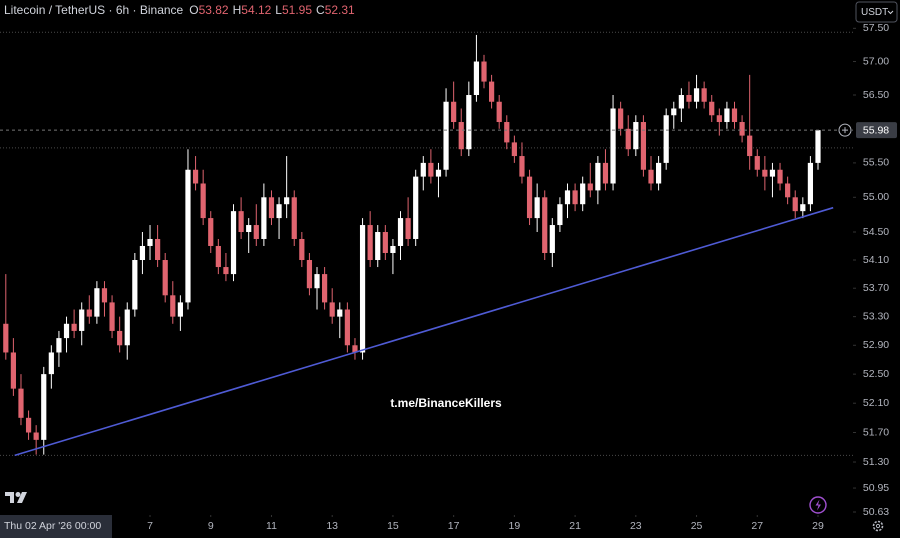  What do you see at coordinates (876, 232) in the screenshot?
I see `y-tick-label: 54.50` at bounding box center [876, 232].